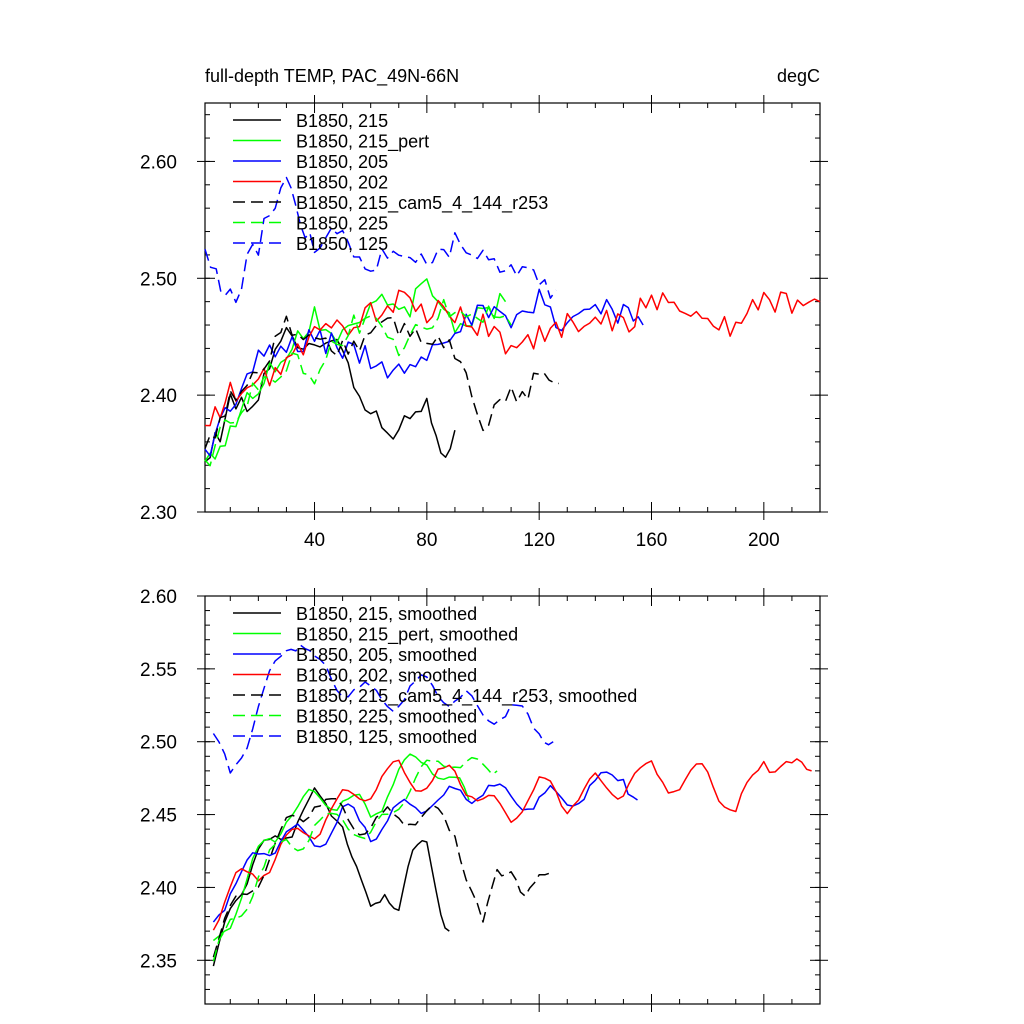 The width and height of the screenshot is (1024, 1024). What do you see at coordinates (539, 540) in the screenshot?
I see `x-tick-label: 120` at bounding box center [539, 540].